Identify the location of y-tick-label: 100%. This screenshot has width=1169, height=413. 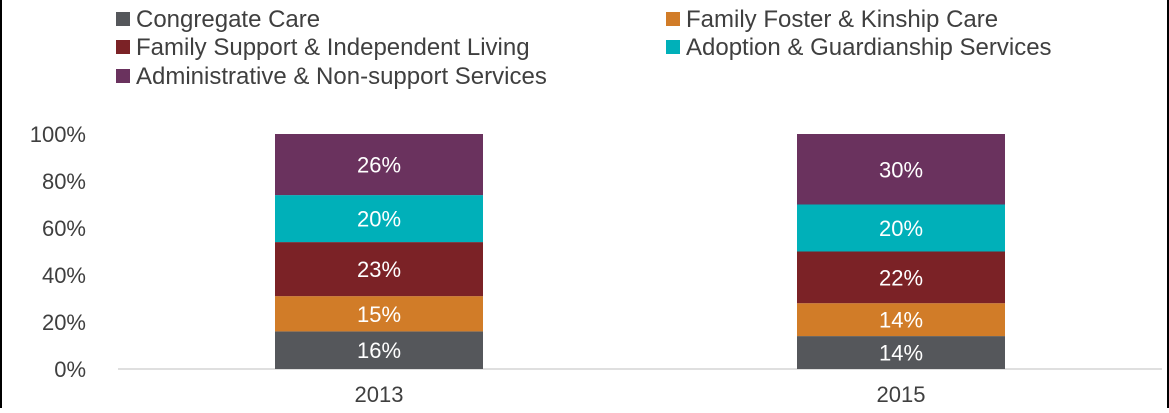
(58, 134).